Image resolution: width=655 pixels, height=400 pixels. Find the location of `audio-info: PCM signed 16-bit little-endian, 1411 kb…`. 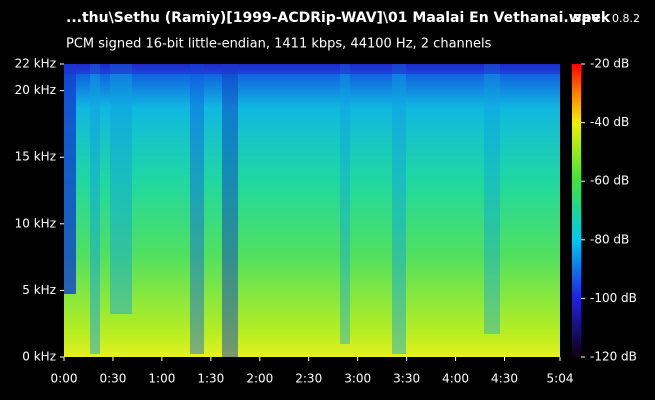

audio-info: PCM signed 16-bit little-endian, 1411 kb… is located at coordinates (279, 44).